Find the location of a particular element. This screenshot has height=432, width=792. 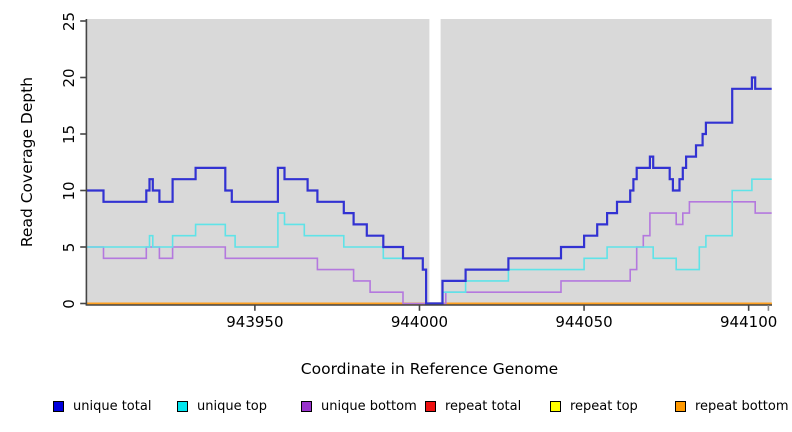

legend-item-repeat-total: repeat total is located at coordinates (473, 406).